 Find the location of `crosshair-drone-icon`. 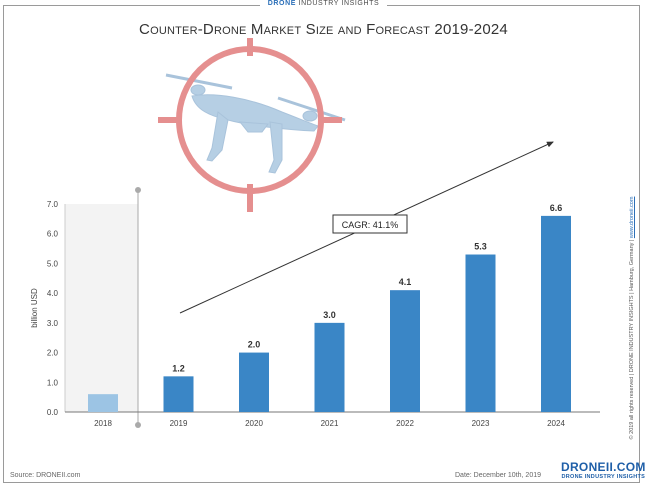

crosshair-drone-icon is located at coordinates (252, 125).